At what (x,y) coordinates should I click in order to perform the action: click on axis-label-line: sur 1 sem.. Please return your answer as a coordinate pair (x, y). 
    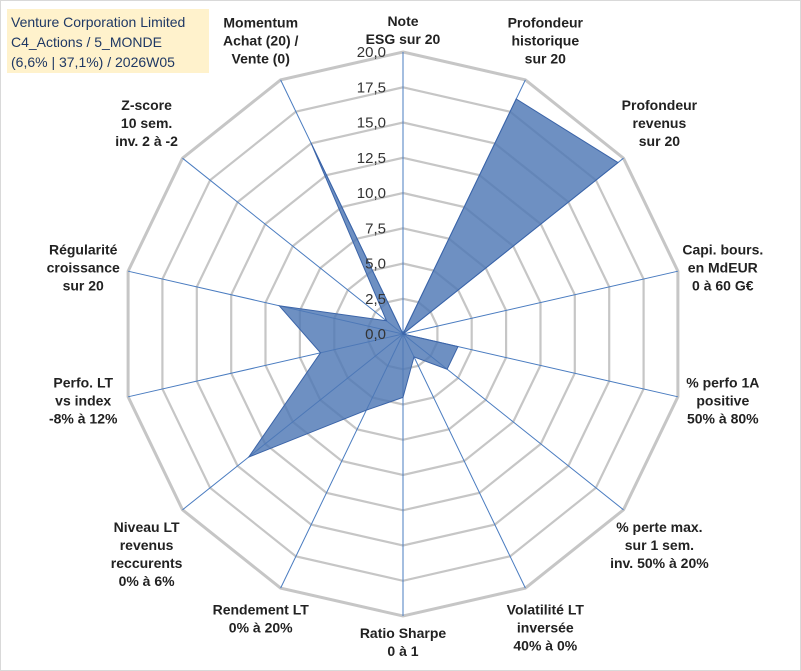
    Looking at the image, I should click on (659, 545).